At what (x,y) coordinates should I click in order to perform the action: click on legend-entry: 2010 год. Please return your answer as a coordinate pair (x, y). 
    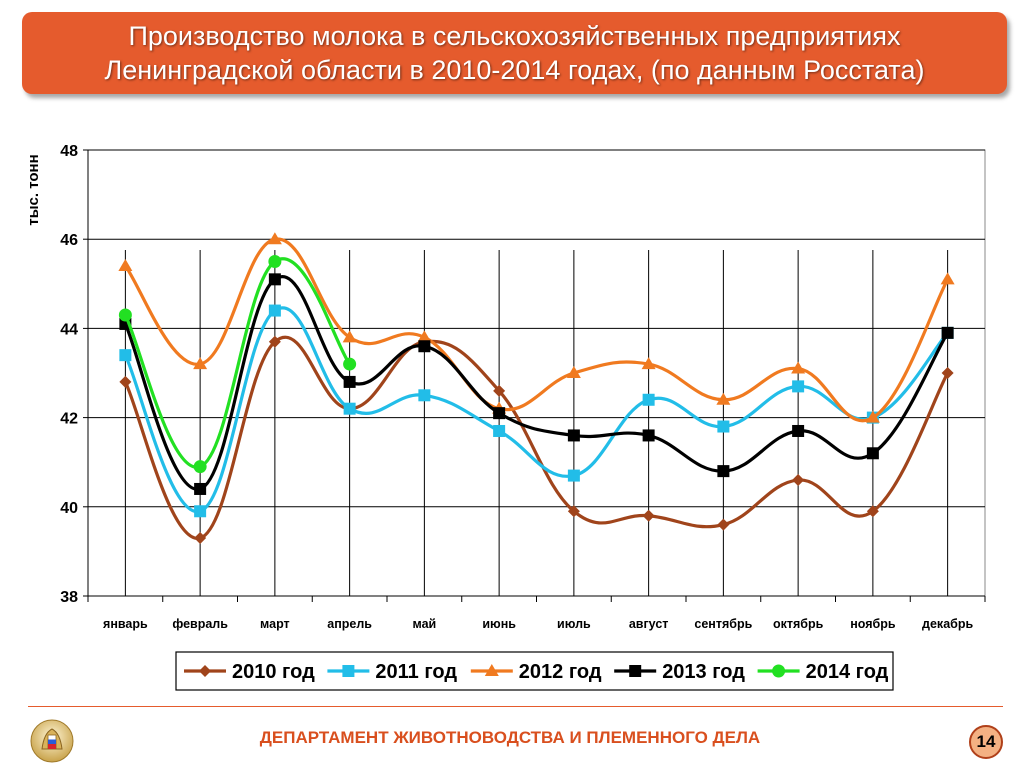
    Looking at the image, I should click on (249, 672).